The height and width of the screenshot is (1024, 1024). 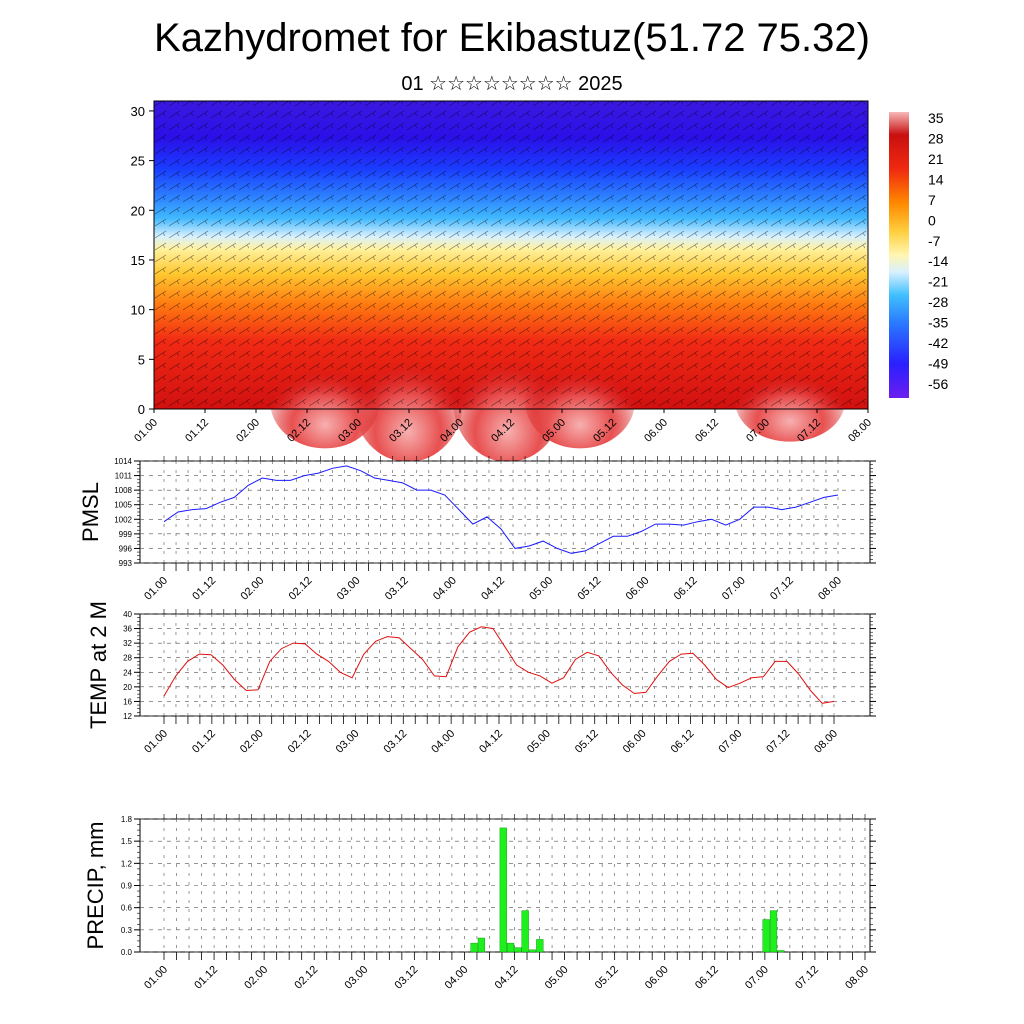 What do you see at coordinates (938, 302) in the screenshot?
I see `colorbar-label: -28` at bounding box center [938, 302].